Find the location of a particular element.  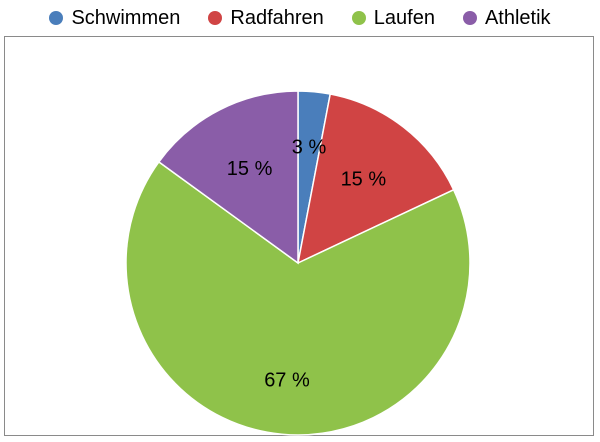

legend-item-schwimmen: Schwimmen is located at coordinates (114, 18).